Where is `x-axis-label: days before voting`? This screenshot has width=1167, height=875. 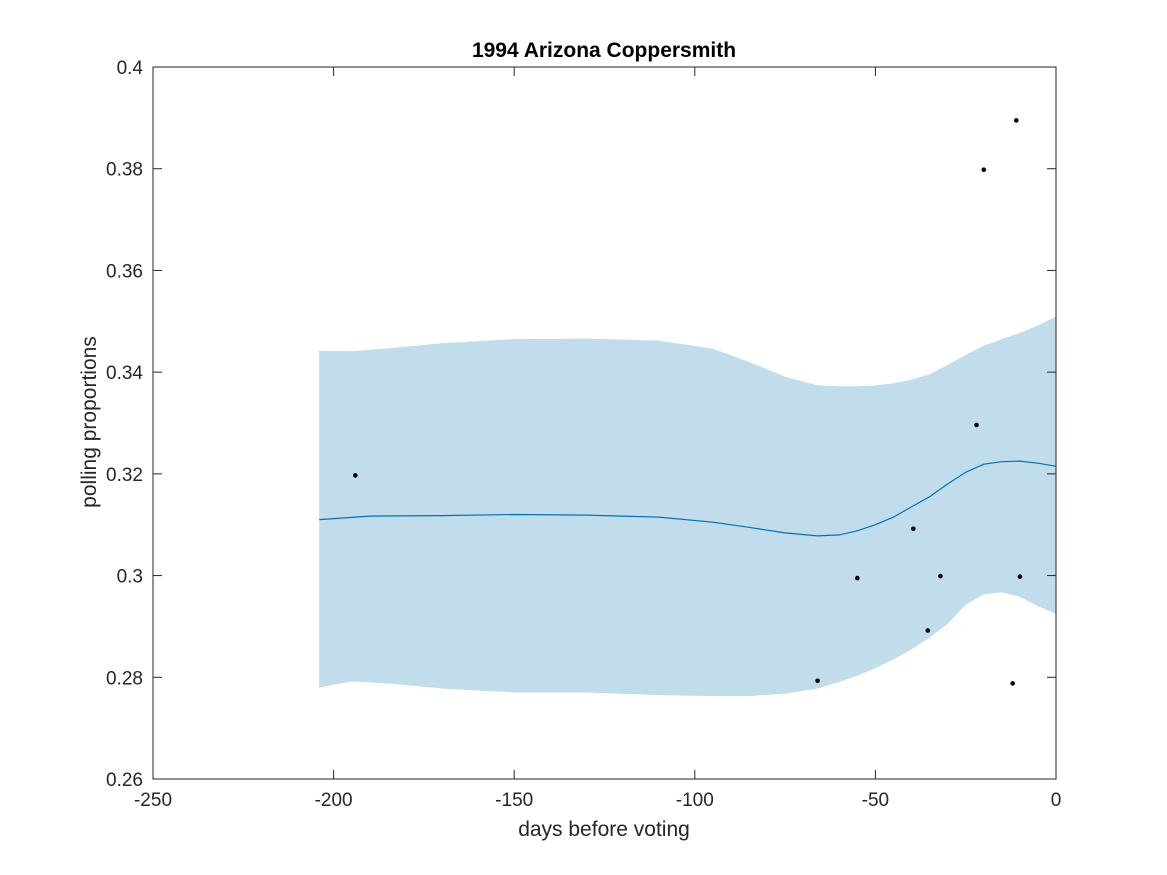 x-axis-label: days before voting is located at coordinates (604, 829).